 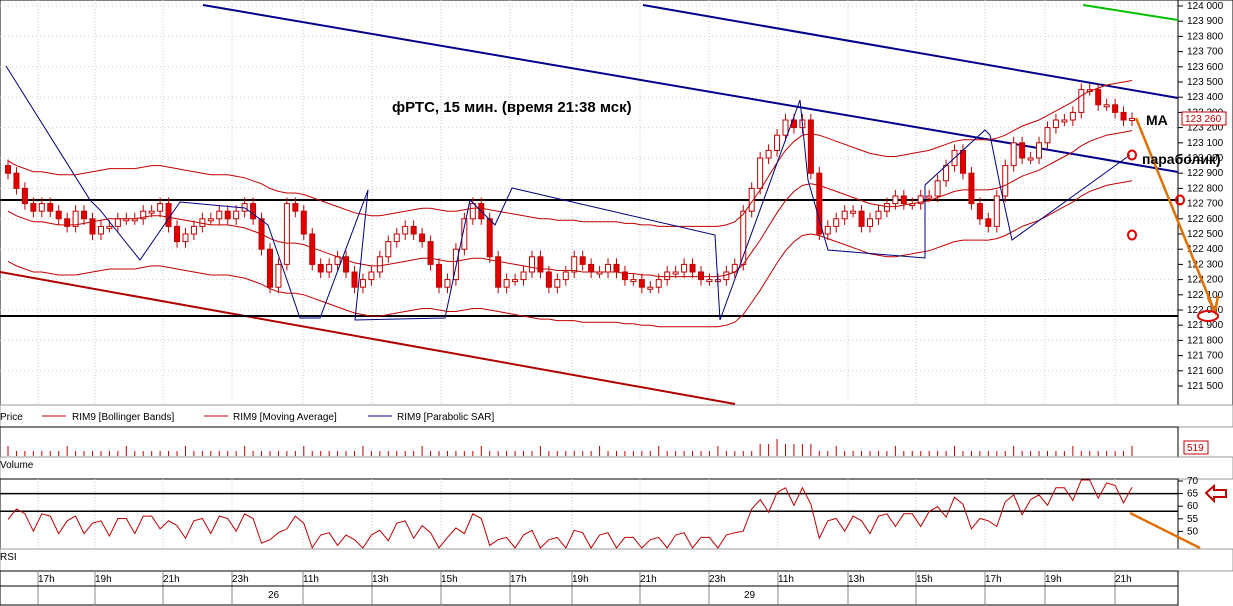 I want to click on price-tick-label: 122 800, so click(x=1205, y=188).